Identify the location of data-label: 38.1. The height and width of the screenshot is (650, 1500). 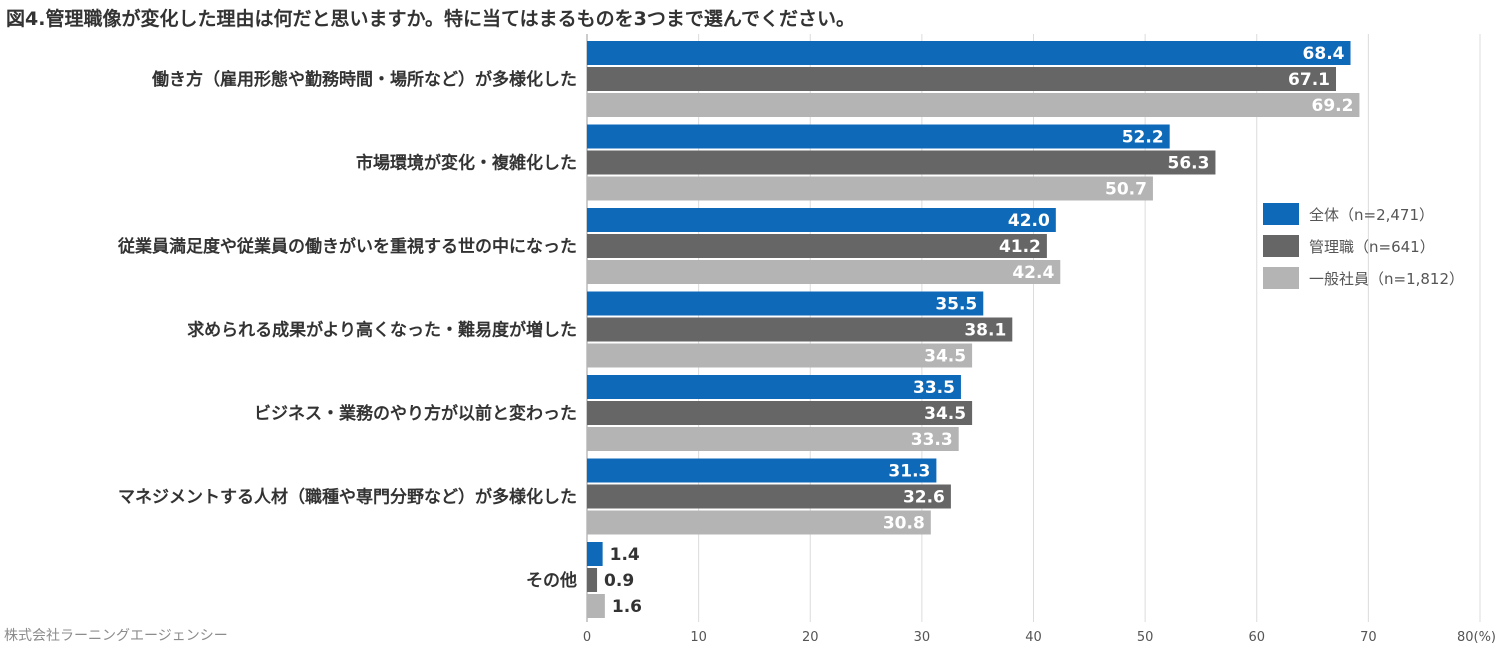
(985, 331).